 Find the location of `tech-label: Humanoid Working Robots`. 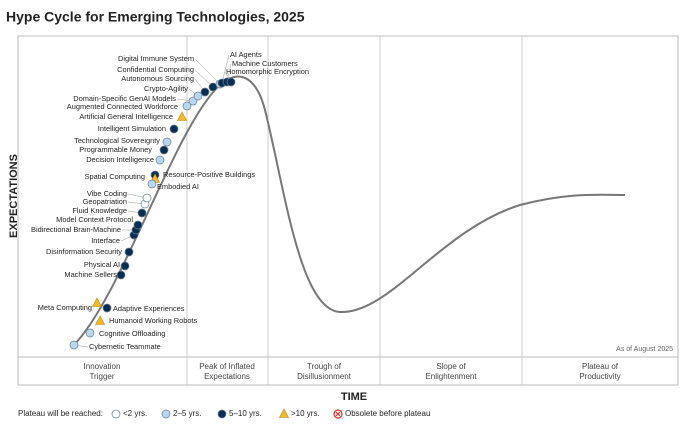

tech-label: Humanoid Working Robots is located at coordinates (153, 320).